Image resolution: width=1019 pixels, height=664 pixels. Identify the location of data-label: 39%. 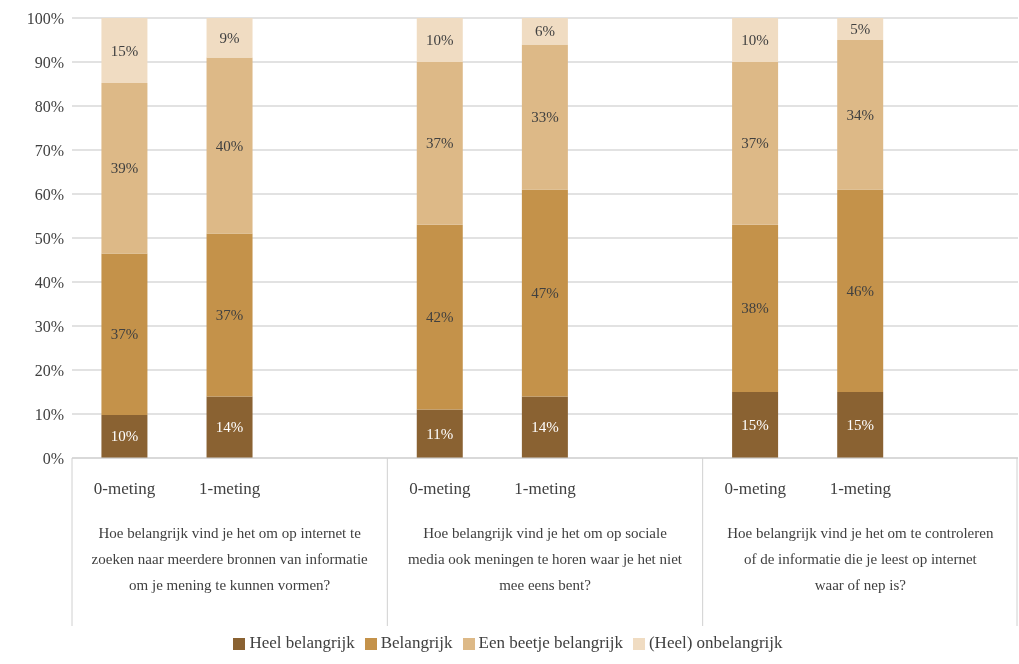
(124, 168).